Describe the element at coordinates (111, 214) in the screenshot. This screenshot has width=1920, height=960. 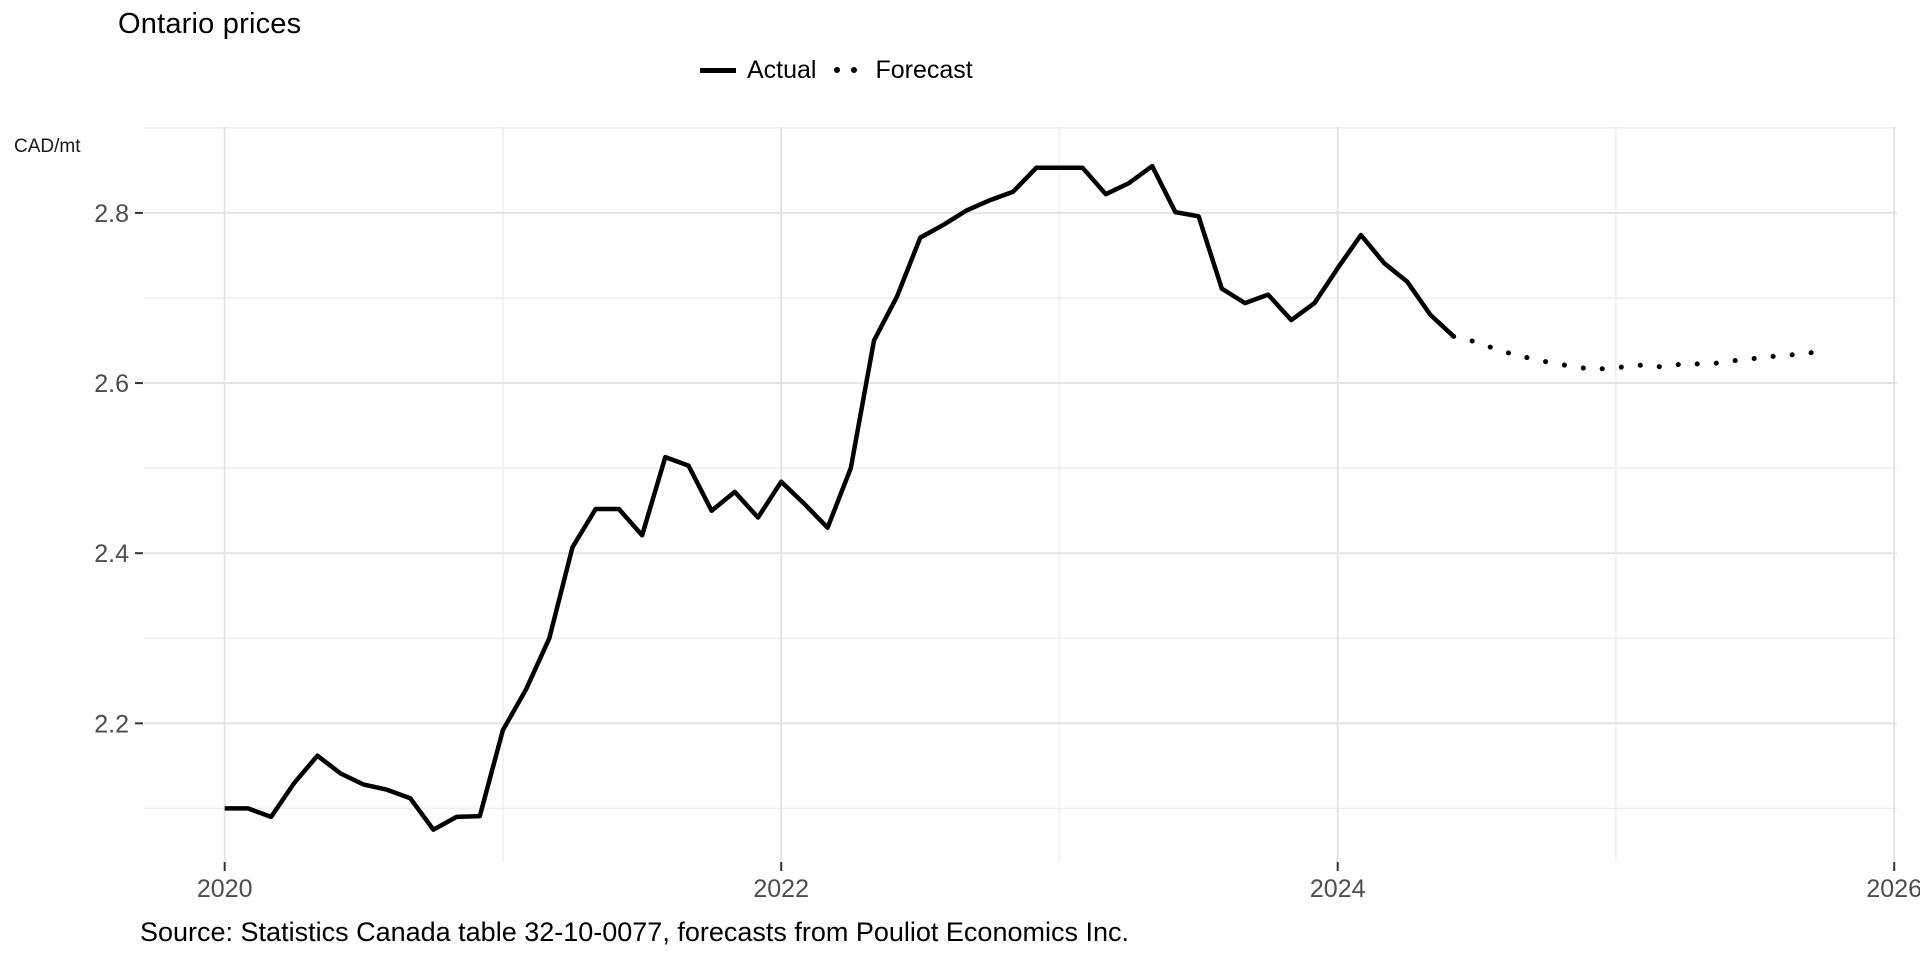
I see `y-tick-label: 2.8` at that location.